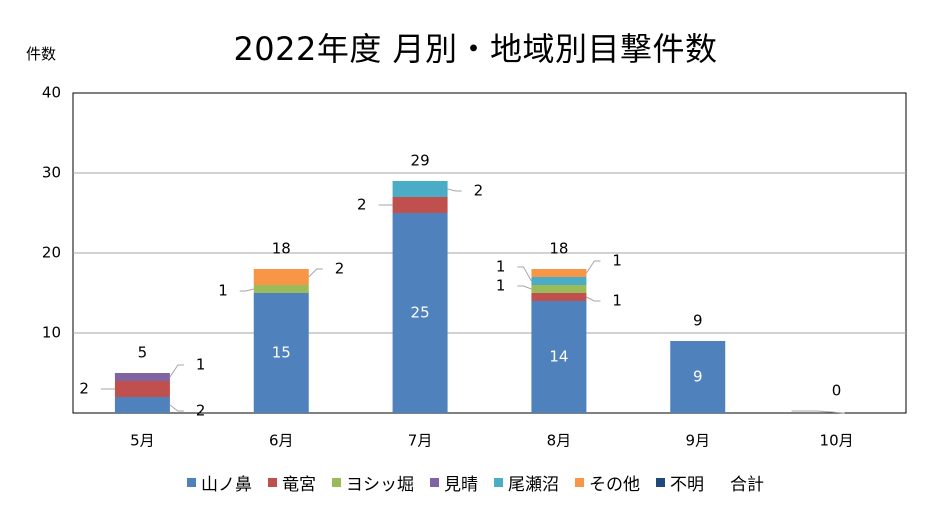 The height and width of the screenshot is (508, 951). I want to click on y-axis-label: 件数, so click(41, 54).